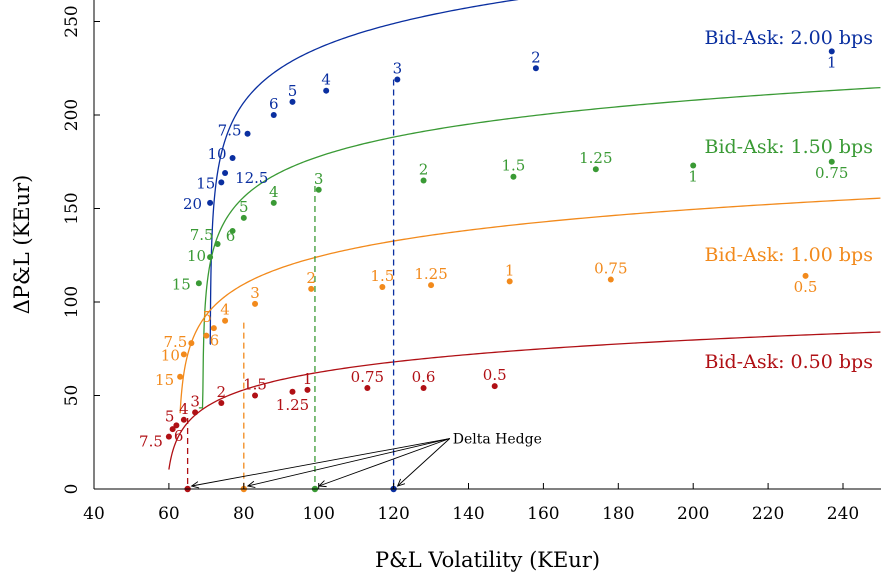 This screenshot has width=881, height=579. I want to click on point-label: 7.5, so click(151, 442).